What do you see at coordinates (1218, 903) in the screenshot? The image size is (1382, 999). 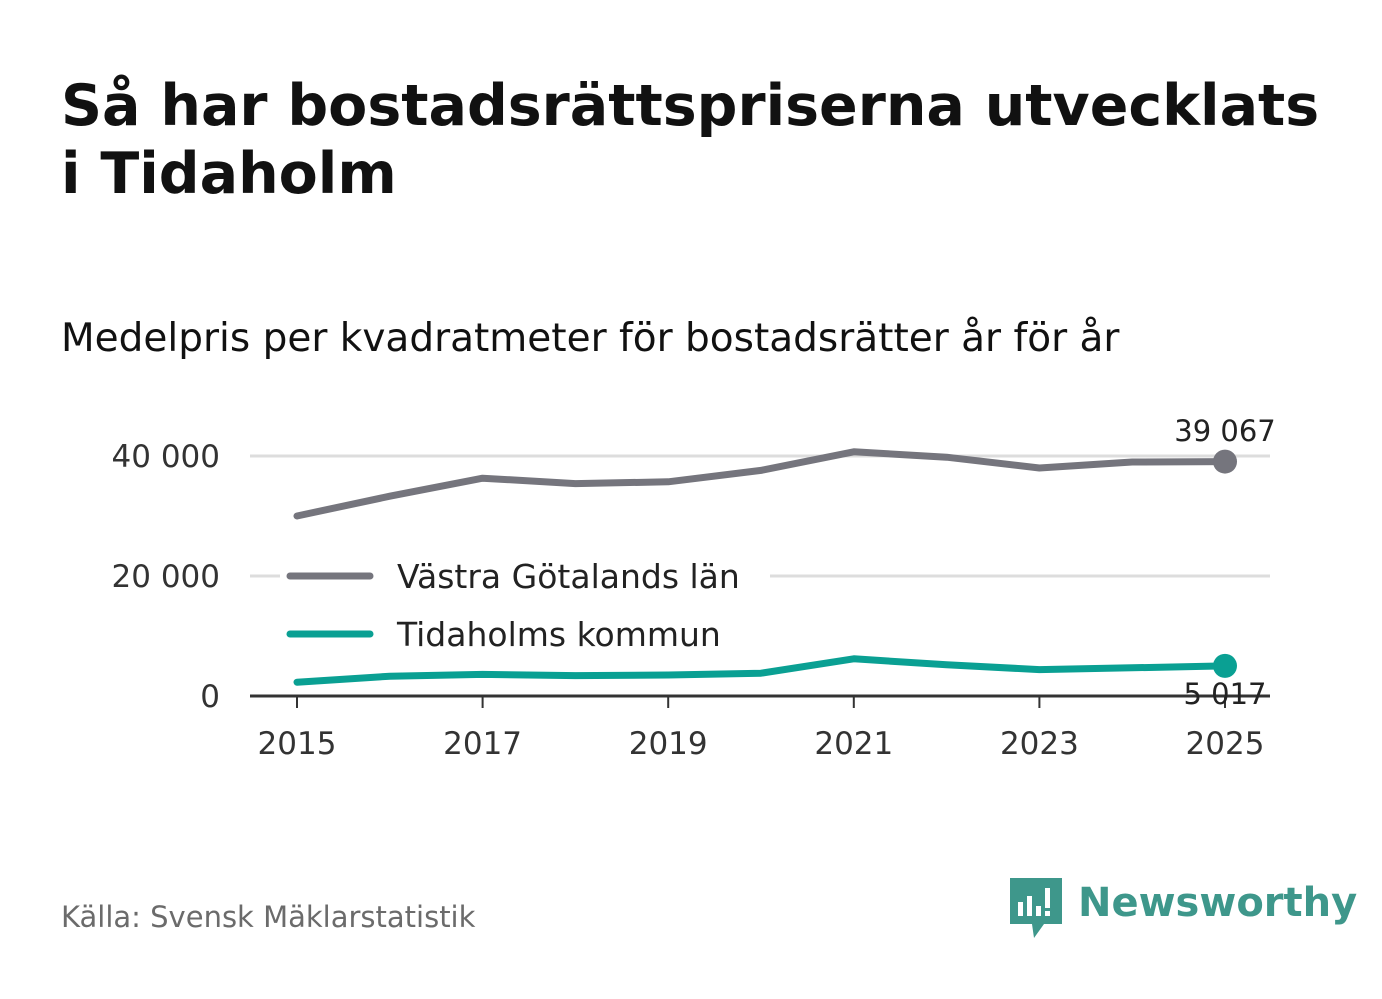 I see `brand-name: Newsworthy` at bounding box center [1218, 903].